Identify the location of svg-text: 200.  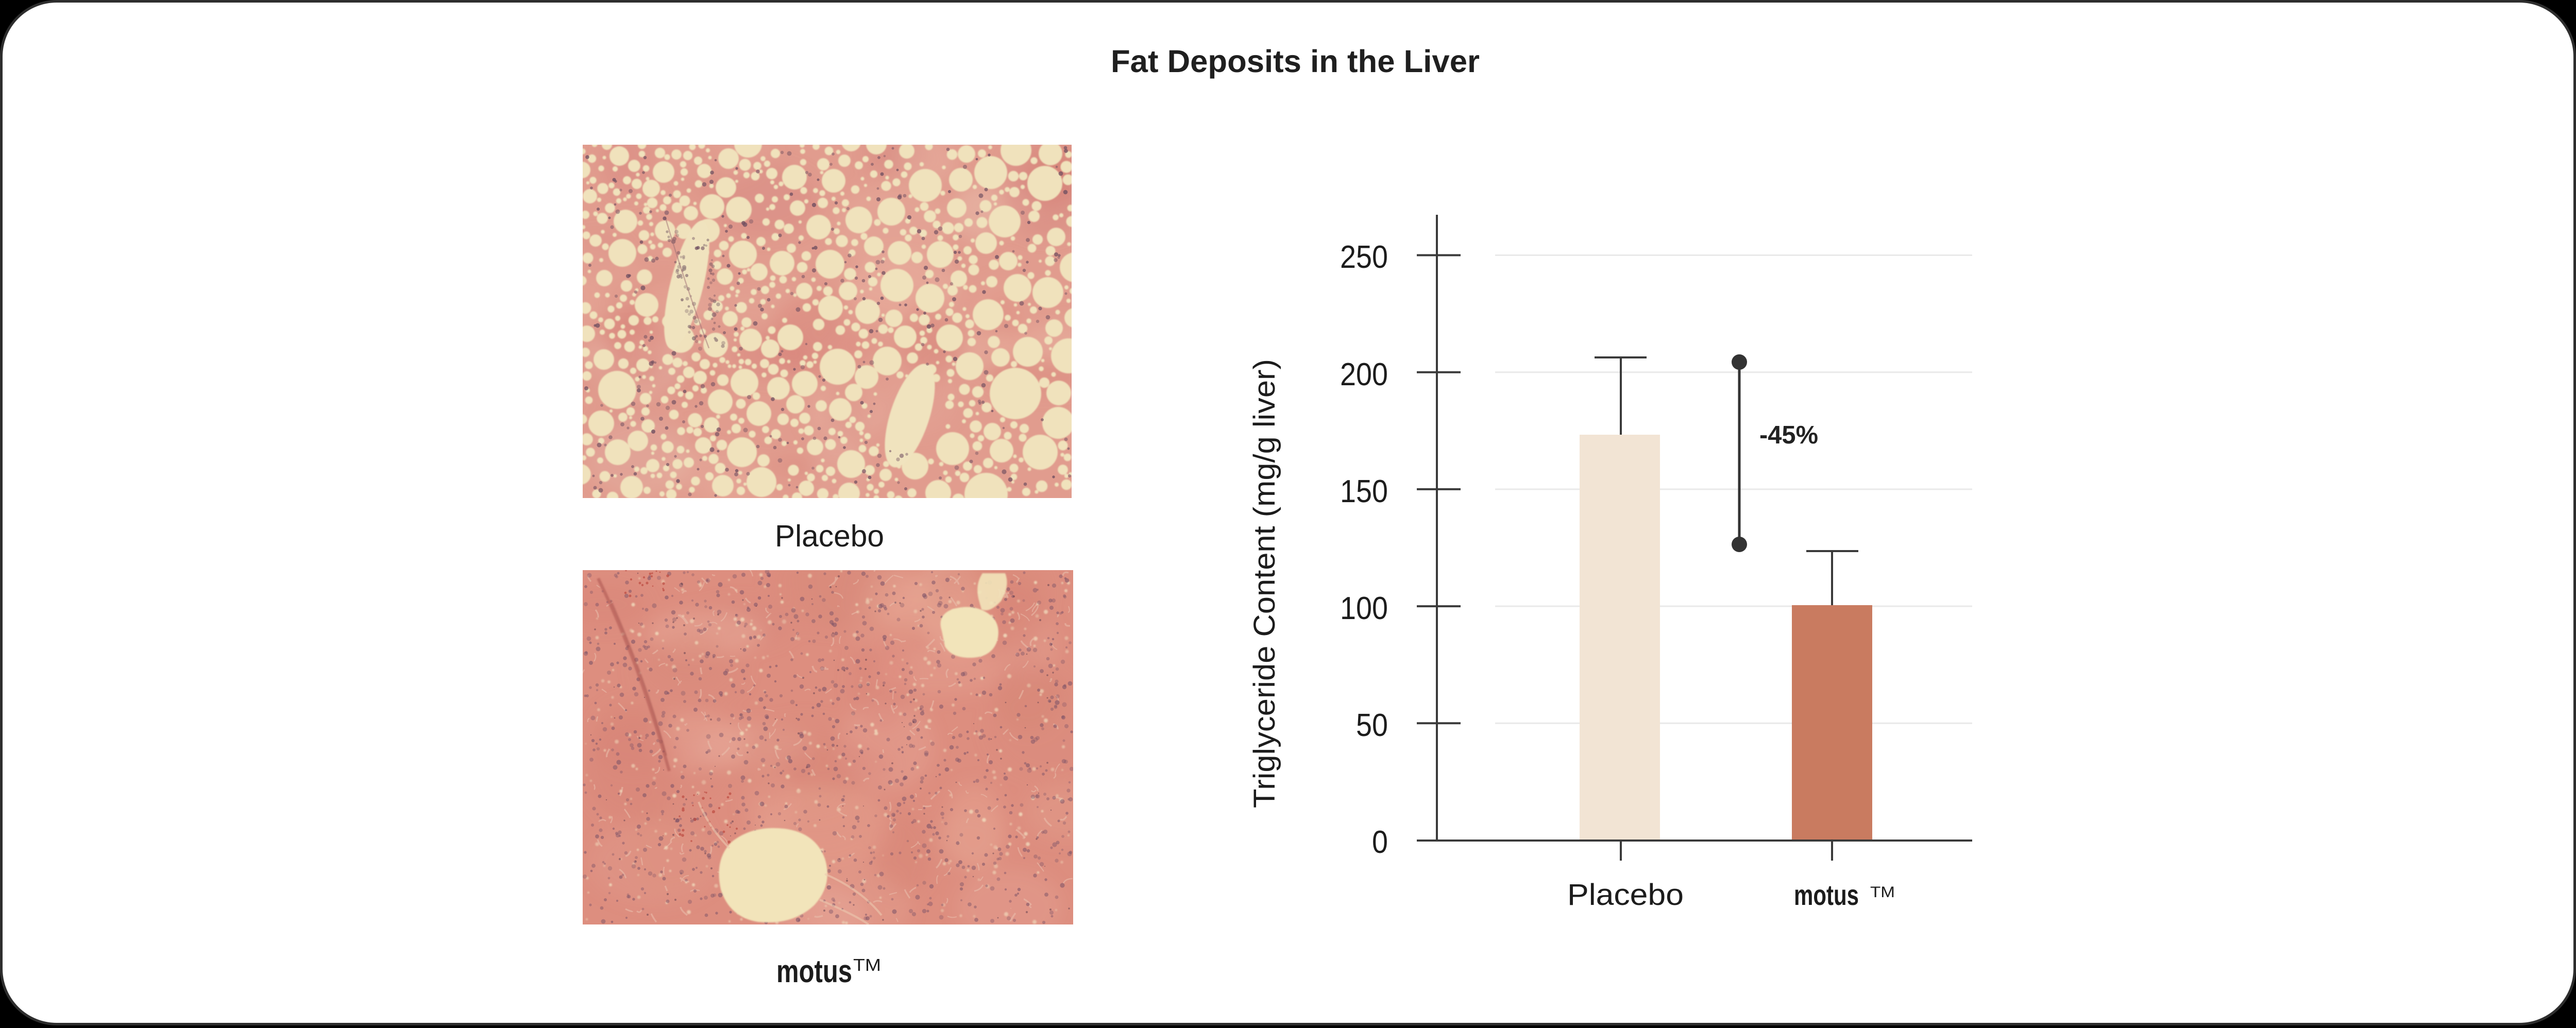
(1364, 374).